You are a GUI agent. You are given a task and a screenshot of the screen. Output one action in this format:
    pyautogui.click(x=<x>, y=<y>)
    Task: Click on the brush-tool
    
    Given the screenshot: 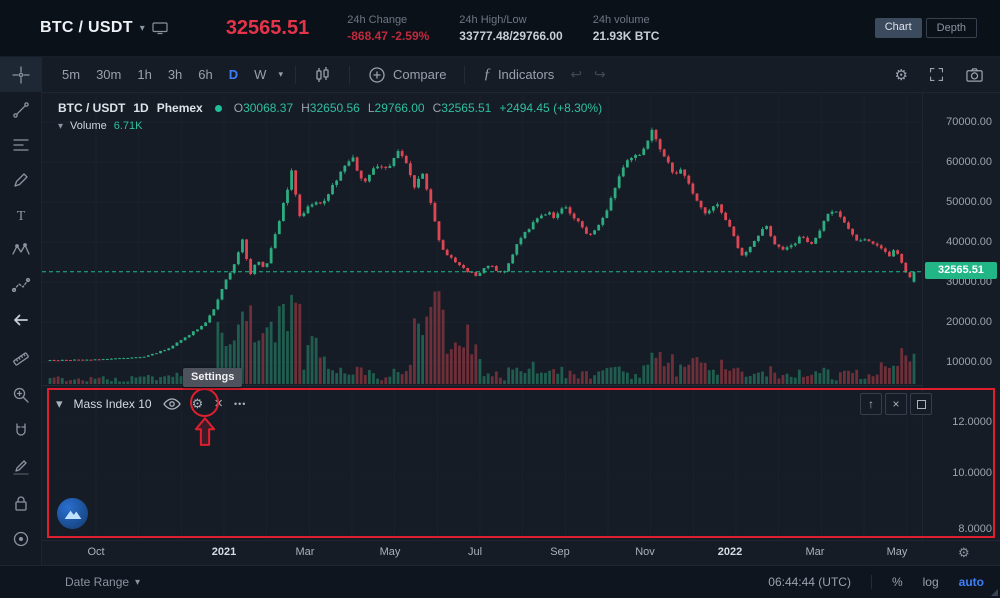 What is the action you would take?
    pyautogui.click(x=21, y=179)
    